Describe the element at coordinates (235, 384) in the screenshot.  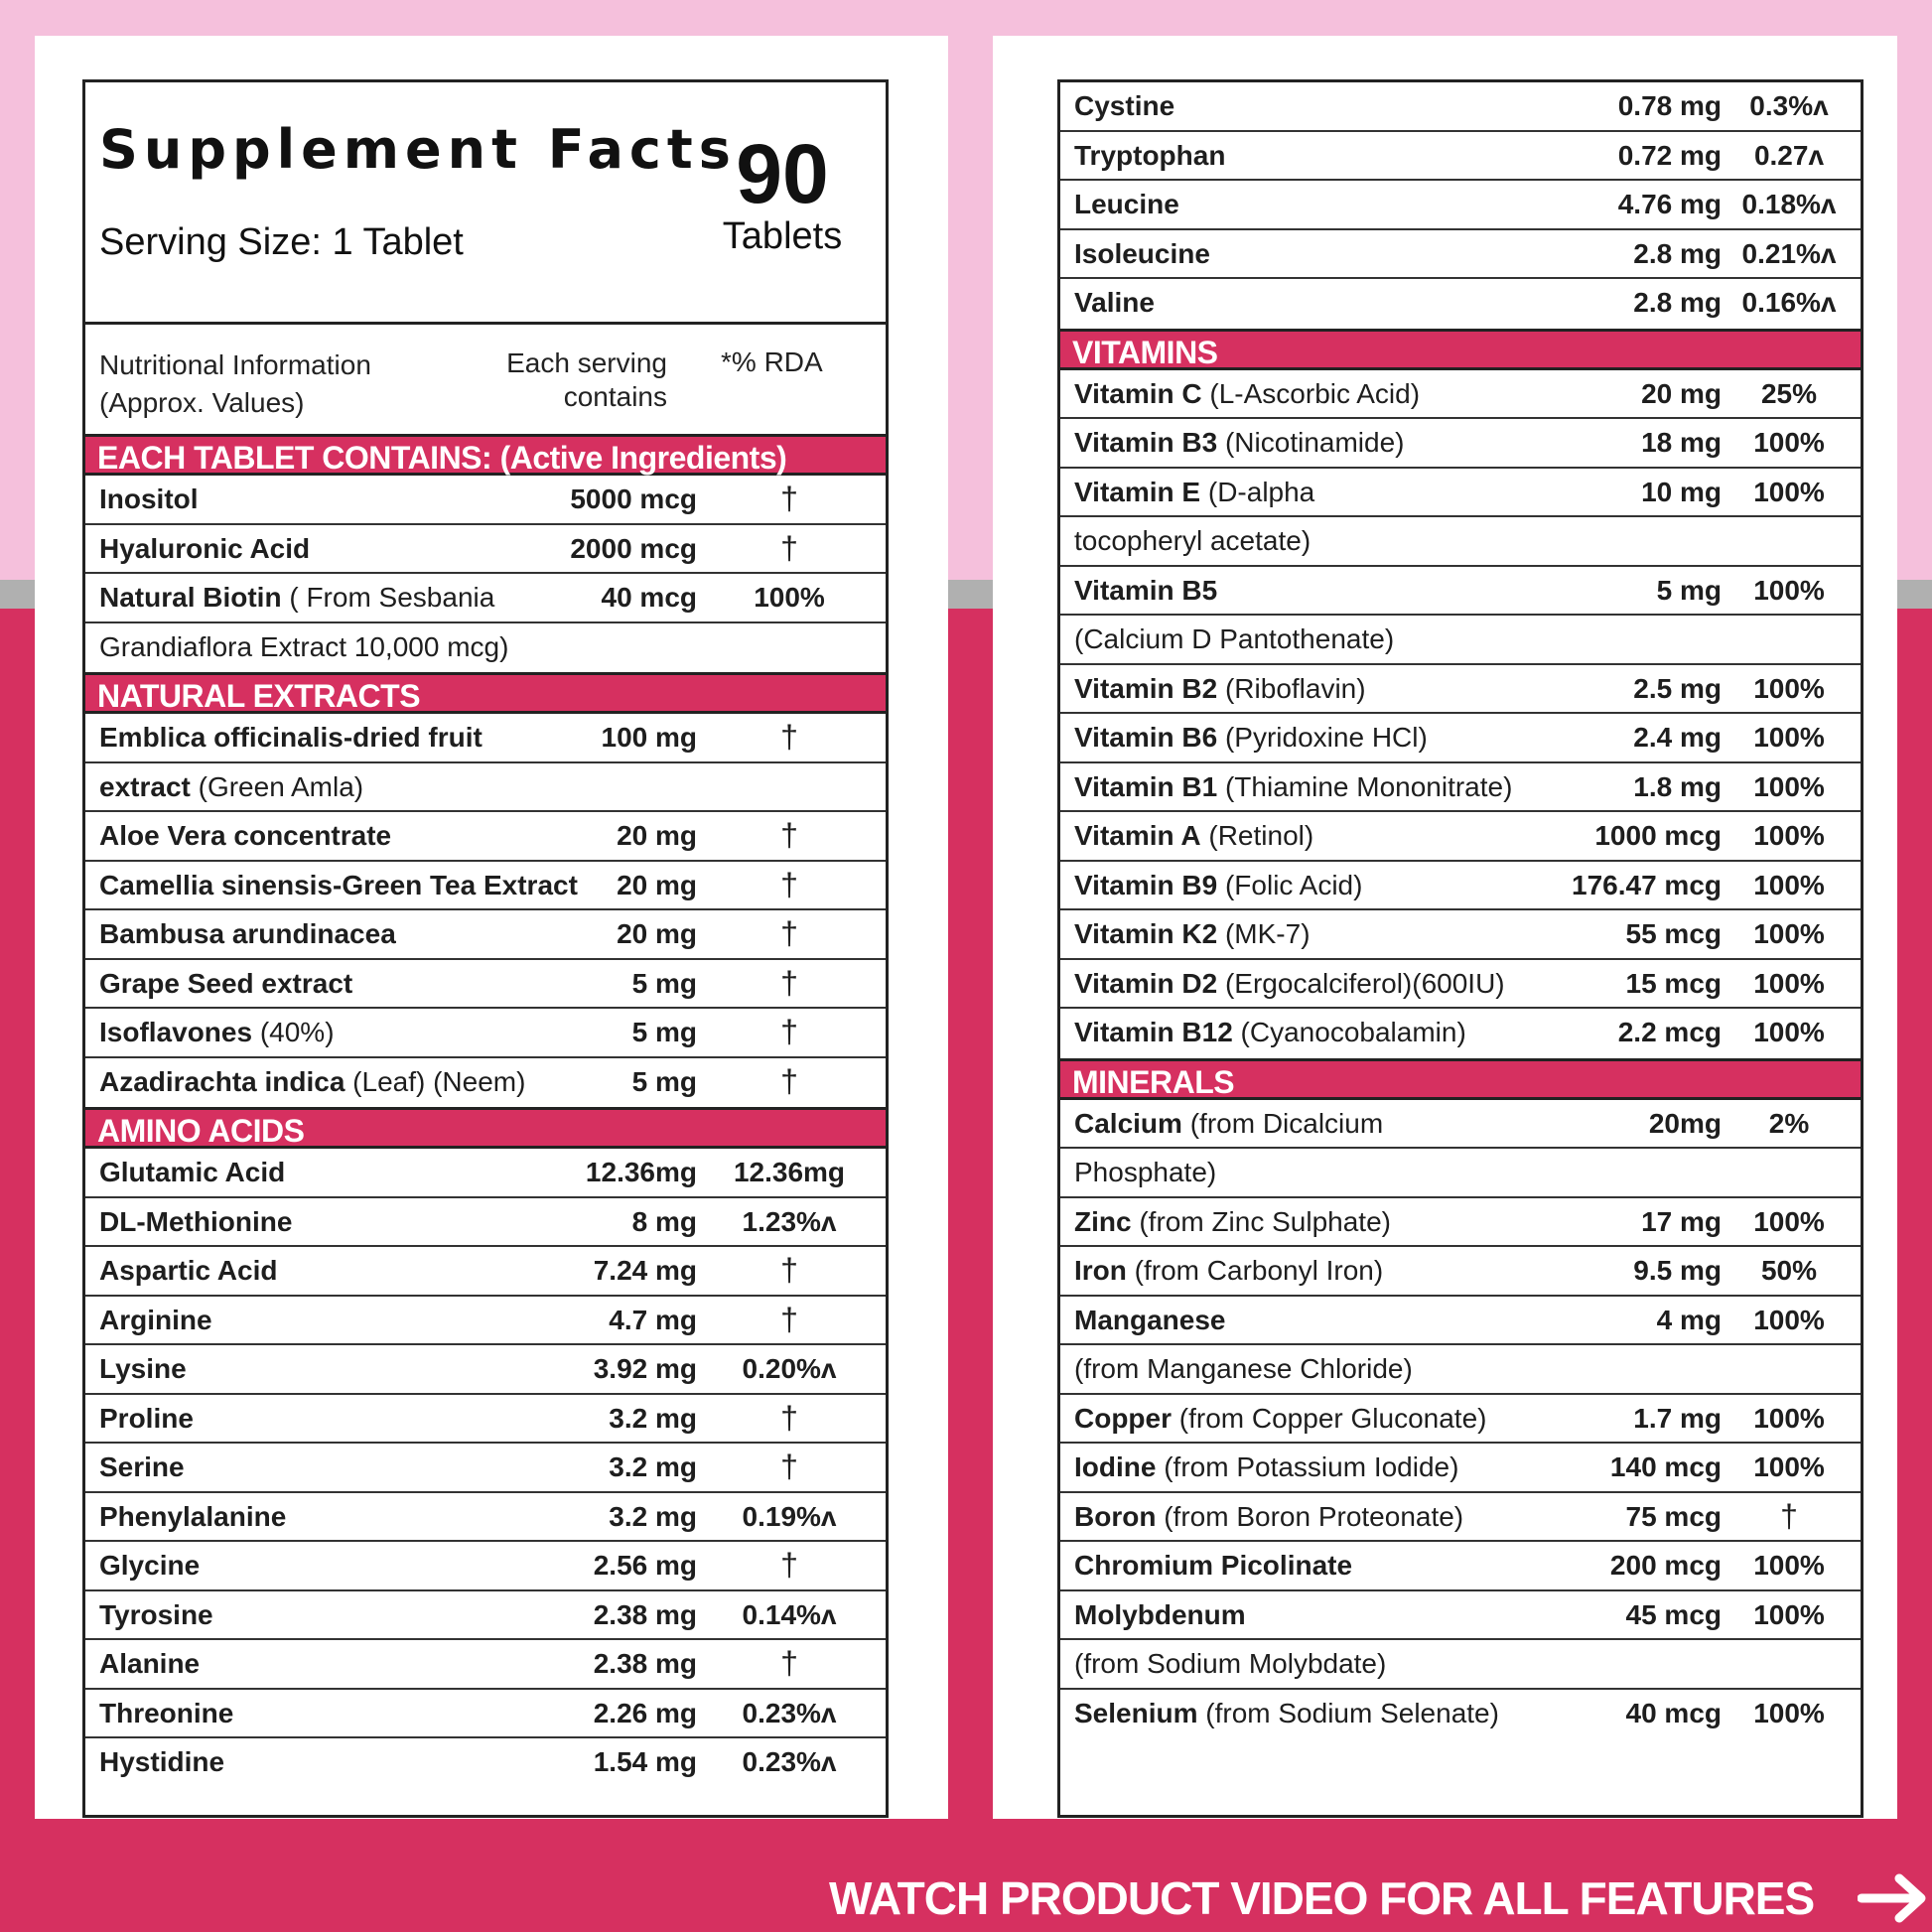
I see `col-header-nutrition: Nutritional Information (Approx. Values)` at that location.